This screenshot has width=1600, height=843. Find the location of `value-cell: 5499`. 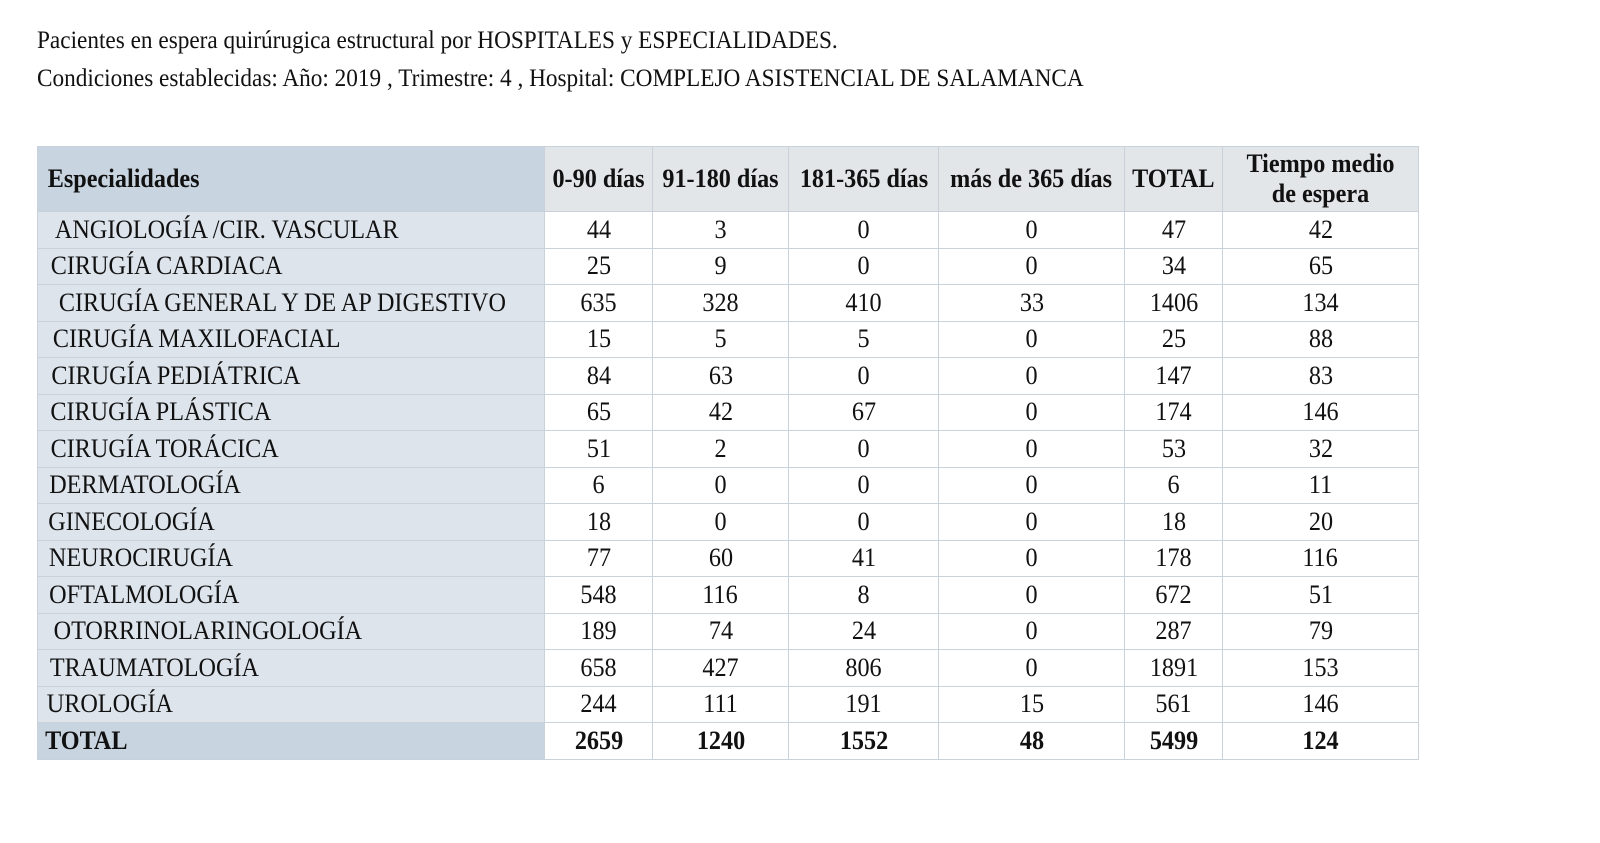

value-cell: 5499 is located at coordinates (1173, 741).